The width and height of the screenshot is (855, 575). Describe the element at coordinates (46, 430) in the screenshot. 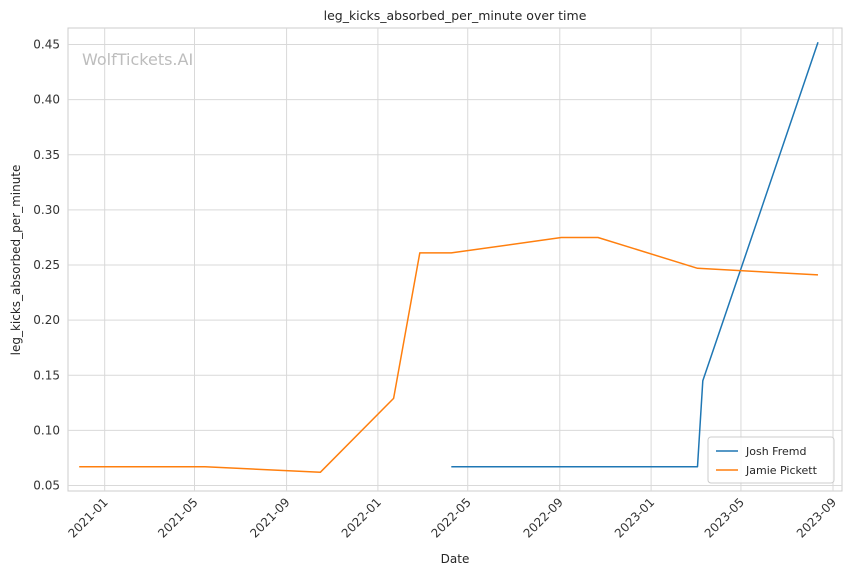

I see `y-tick-label: 0.10` at that location.